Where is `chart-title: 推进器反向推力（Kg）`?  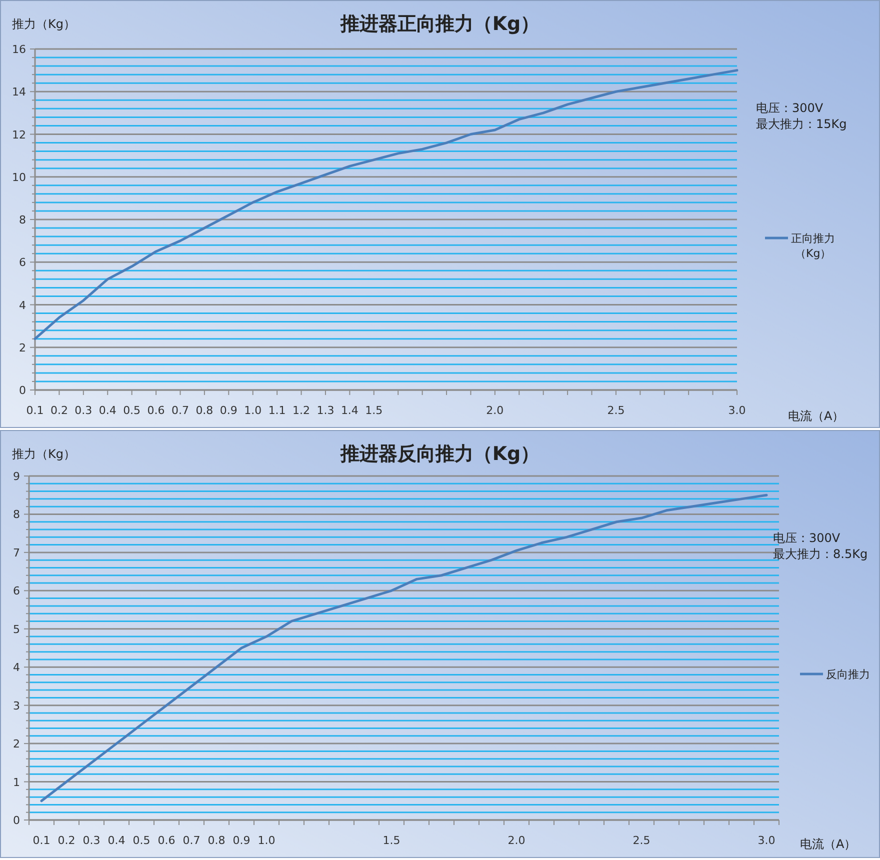
chart-title: 推进器反向推力（Kg） is located at coordinates (439, 454).